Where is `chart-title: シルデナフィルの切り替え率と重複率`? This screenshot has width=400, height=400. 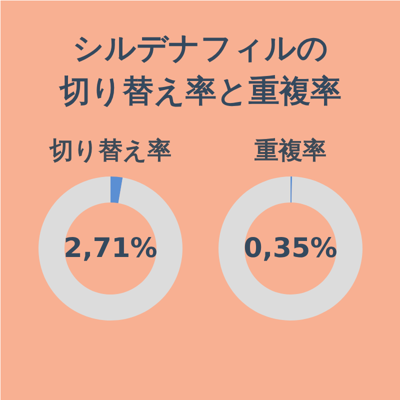
chart-title: シルデナフィルの切り替え率と重複率 is located at coordinates (200, 70).